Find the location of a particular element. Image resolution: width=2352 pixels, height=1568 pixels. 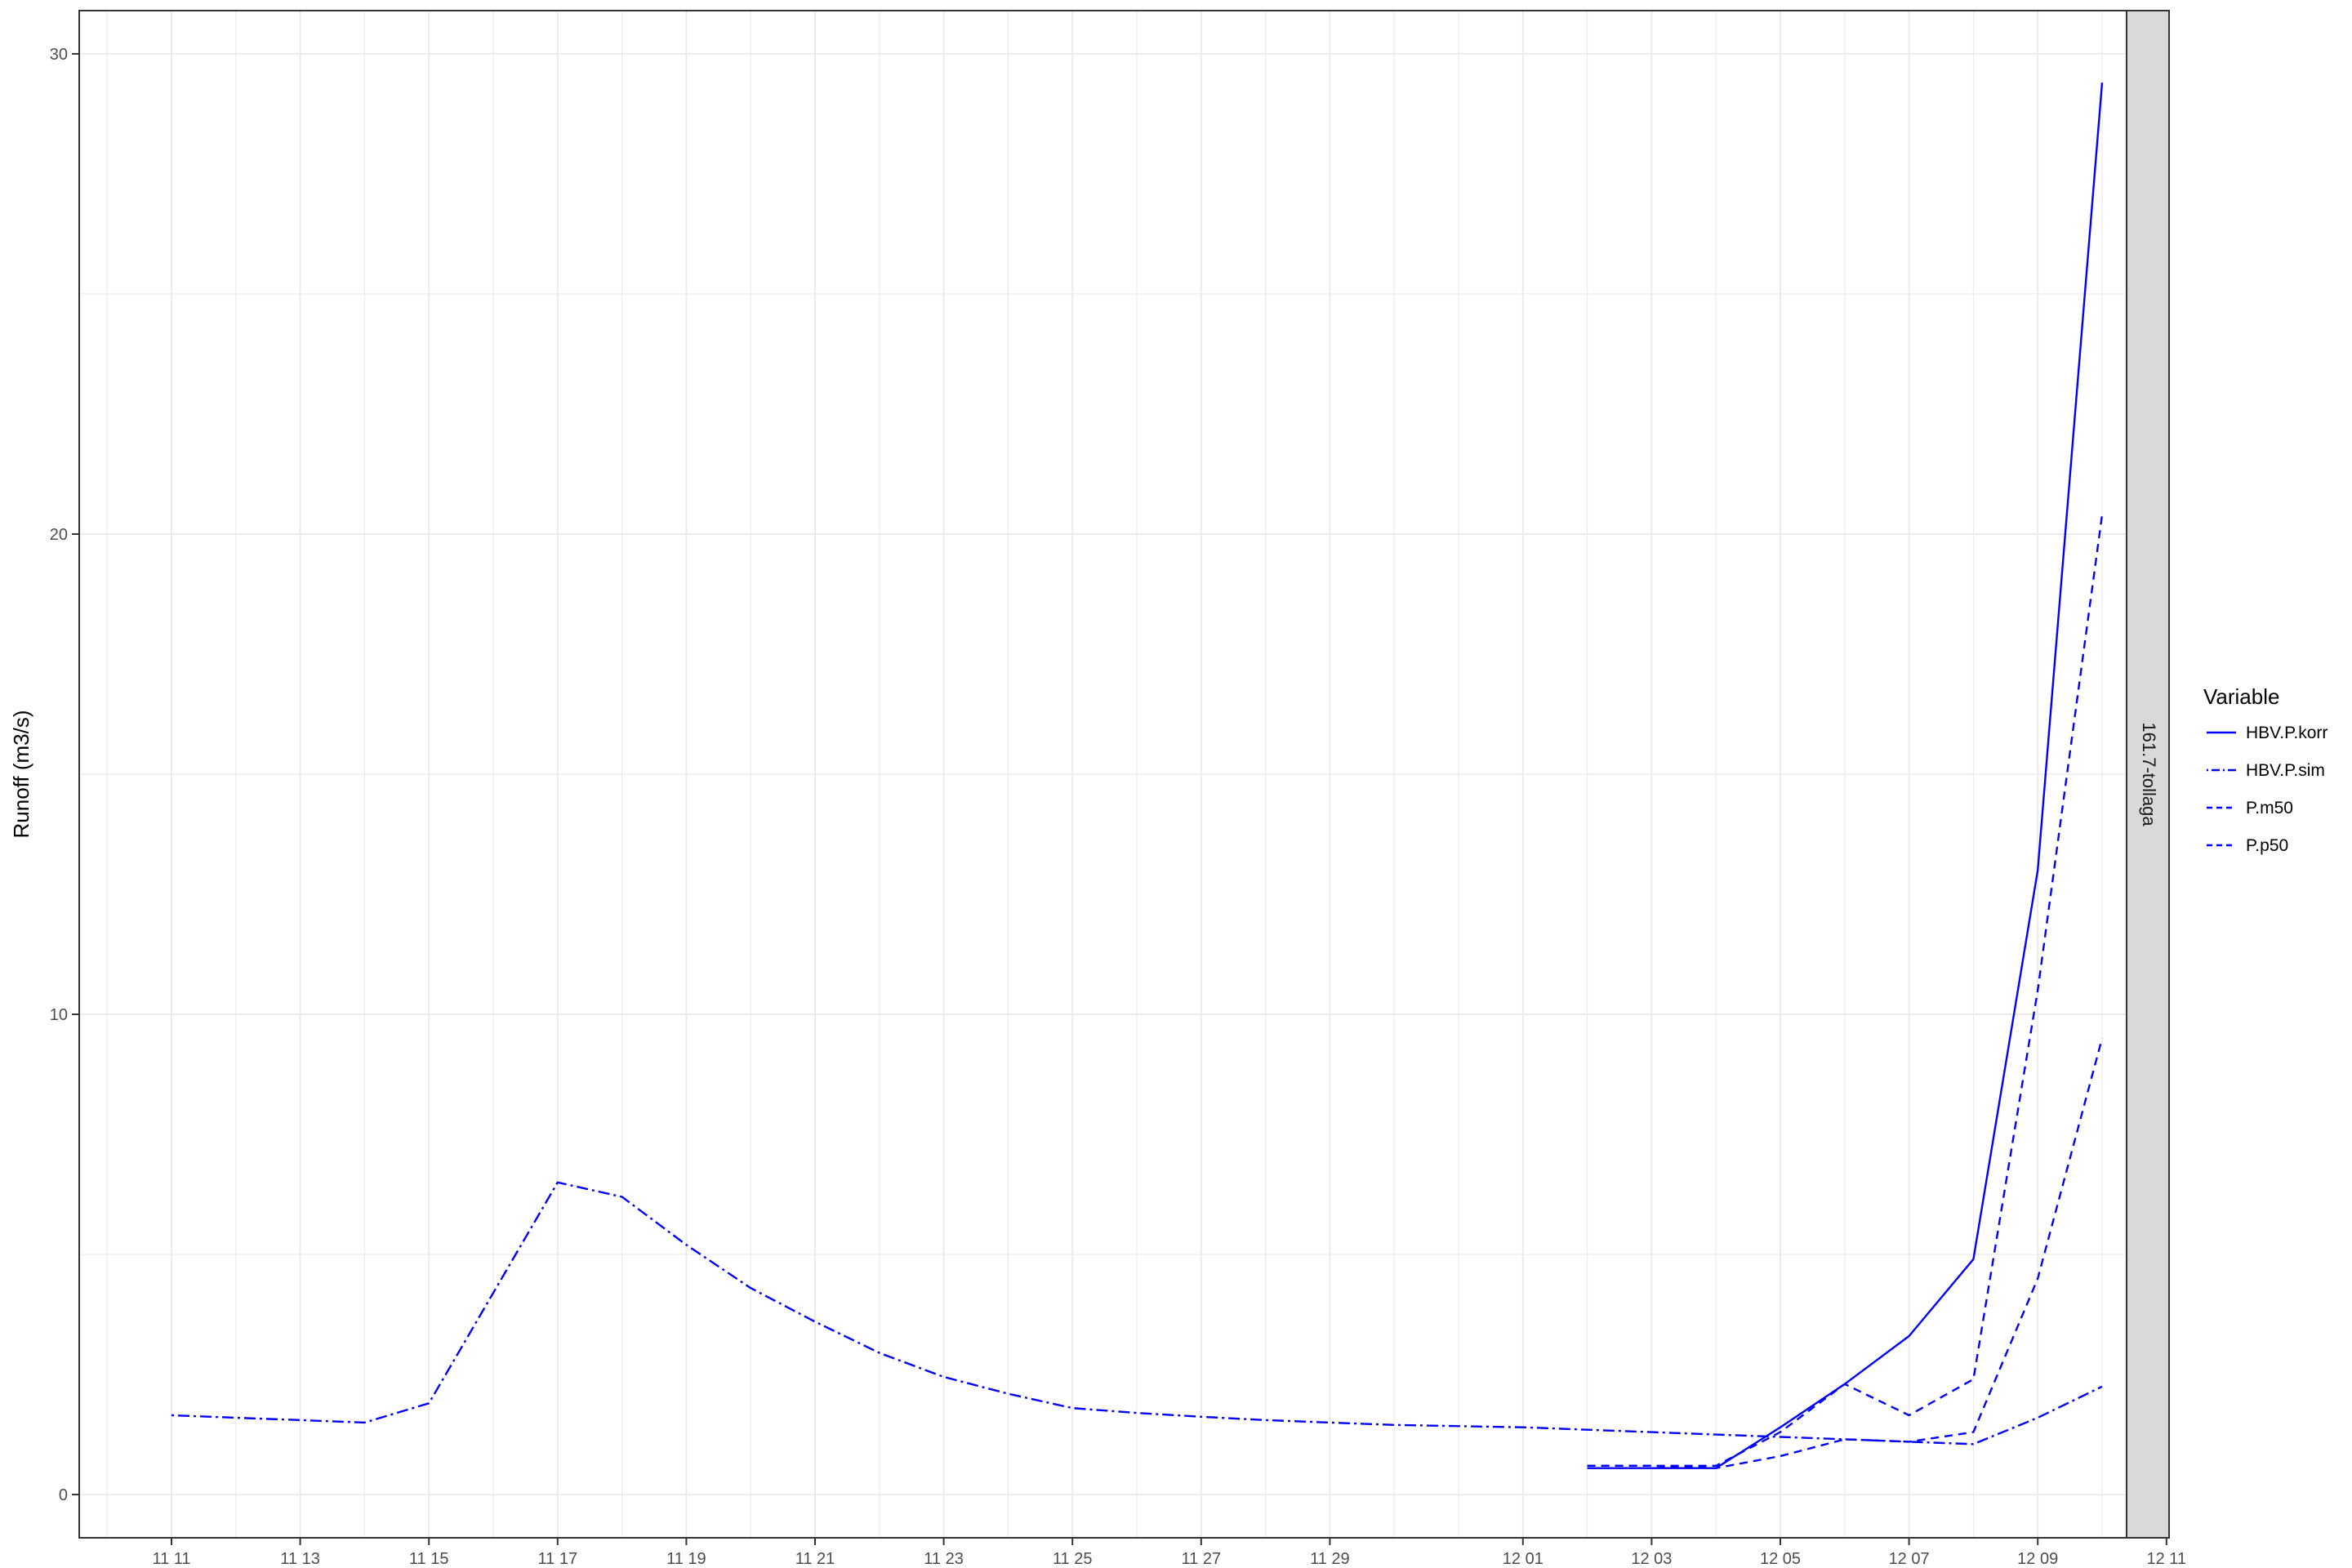

x-tick-label: 11 15 is located at coordinates (429, 1559).